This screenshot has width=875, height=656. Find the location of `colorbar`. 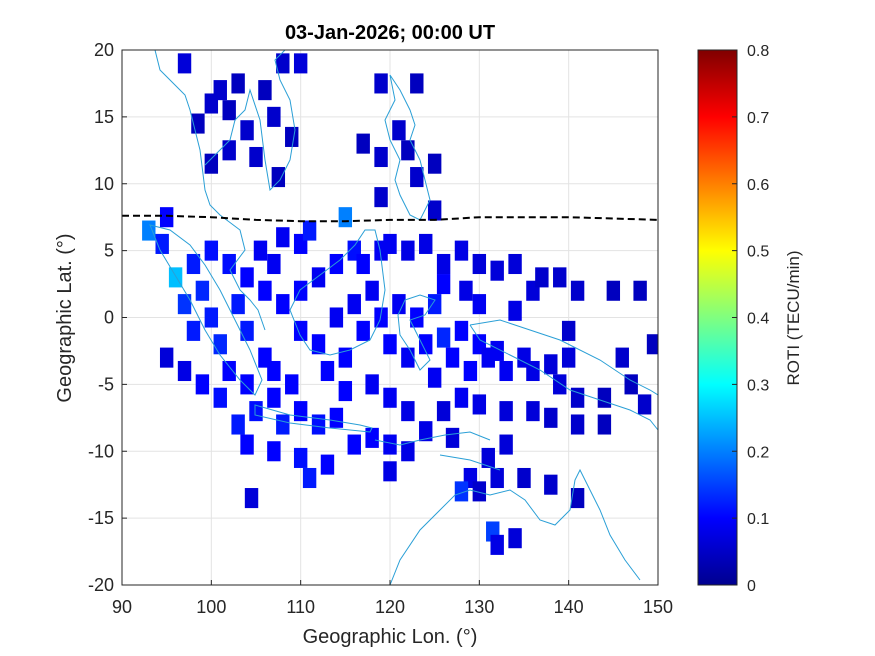

colorbar is located at coordinates (717, 317).